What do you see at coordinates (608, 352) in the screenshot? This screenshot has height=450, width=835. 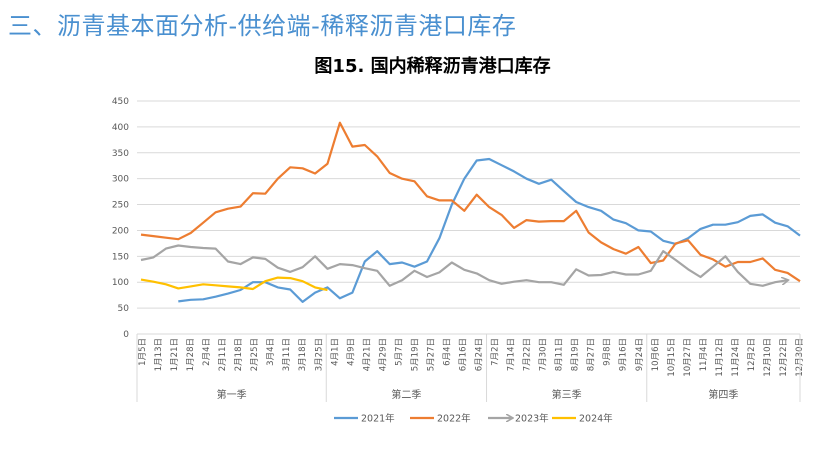 I see `x-tick-label: 9月8日` at bounding box center [608, 352].